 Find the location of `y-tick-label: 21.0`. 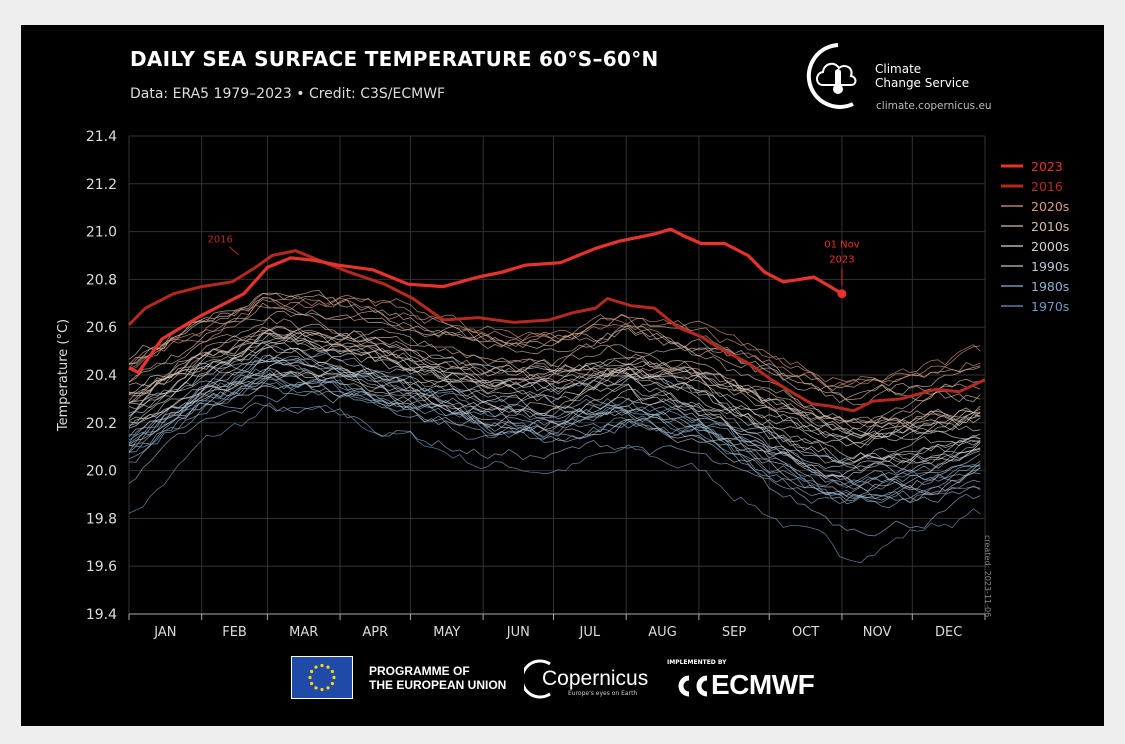

y-tick-label: 21.0 is located at coordinates (101, 233).